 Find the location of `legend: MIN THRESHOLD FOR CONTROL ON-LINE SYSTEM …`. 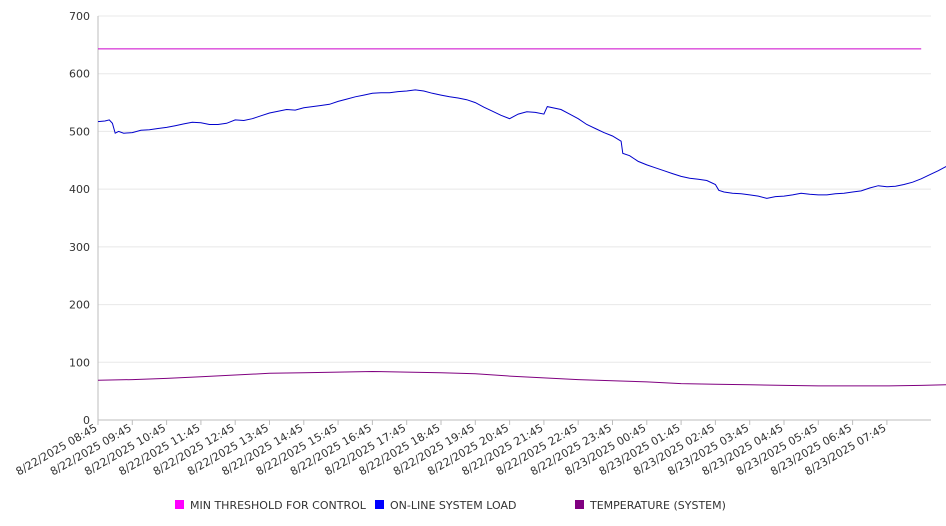

legend: MIN THRESHOLD FOR CONTROL ON-LINE SYSTEM … is located at coordinates (450, 505).